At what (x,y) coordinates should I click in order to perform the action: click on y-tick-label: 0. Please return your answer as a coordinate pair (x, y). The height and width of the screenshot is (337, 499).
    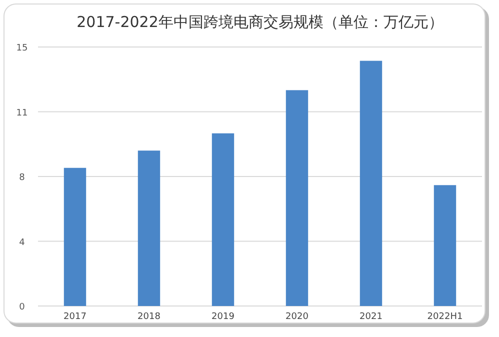
    Looking at the image, I should click on (22, 307).